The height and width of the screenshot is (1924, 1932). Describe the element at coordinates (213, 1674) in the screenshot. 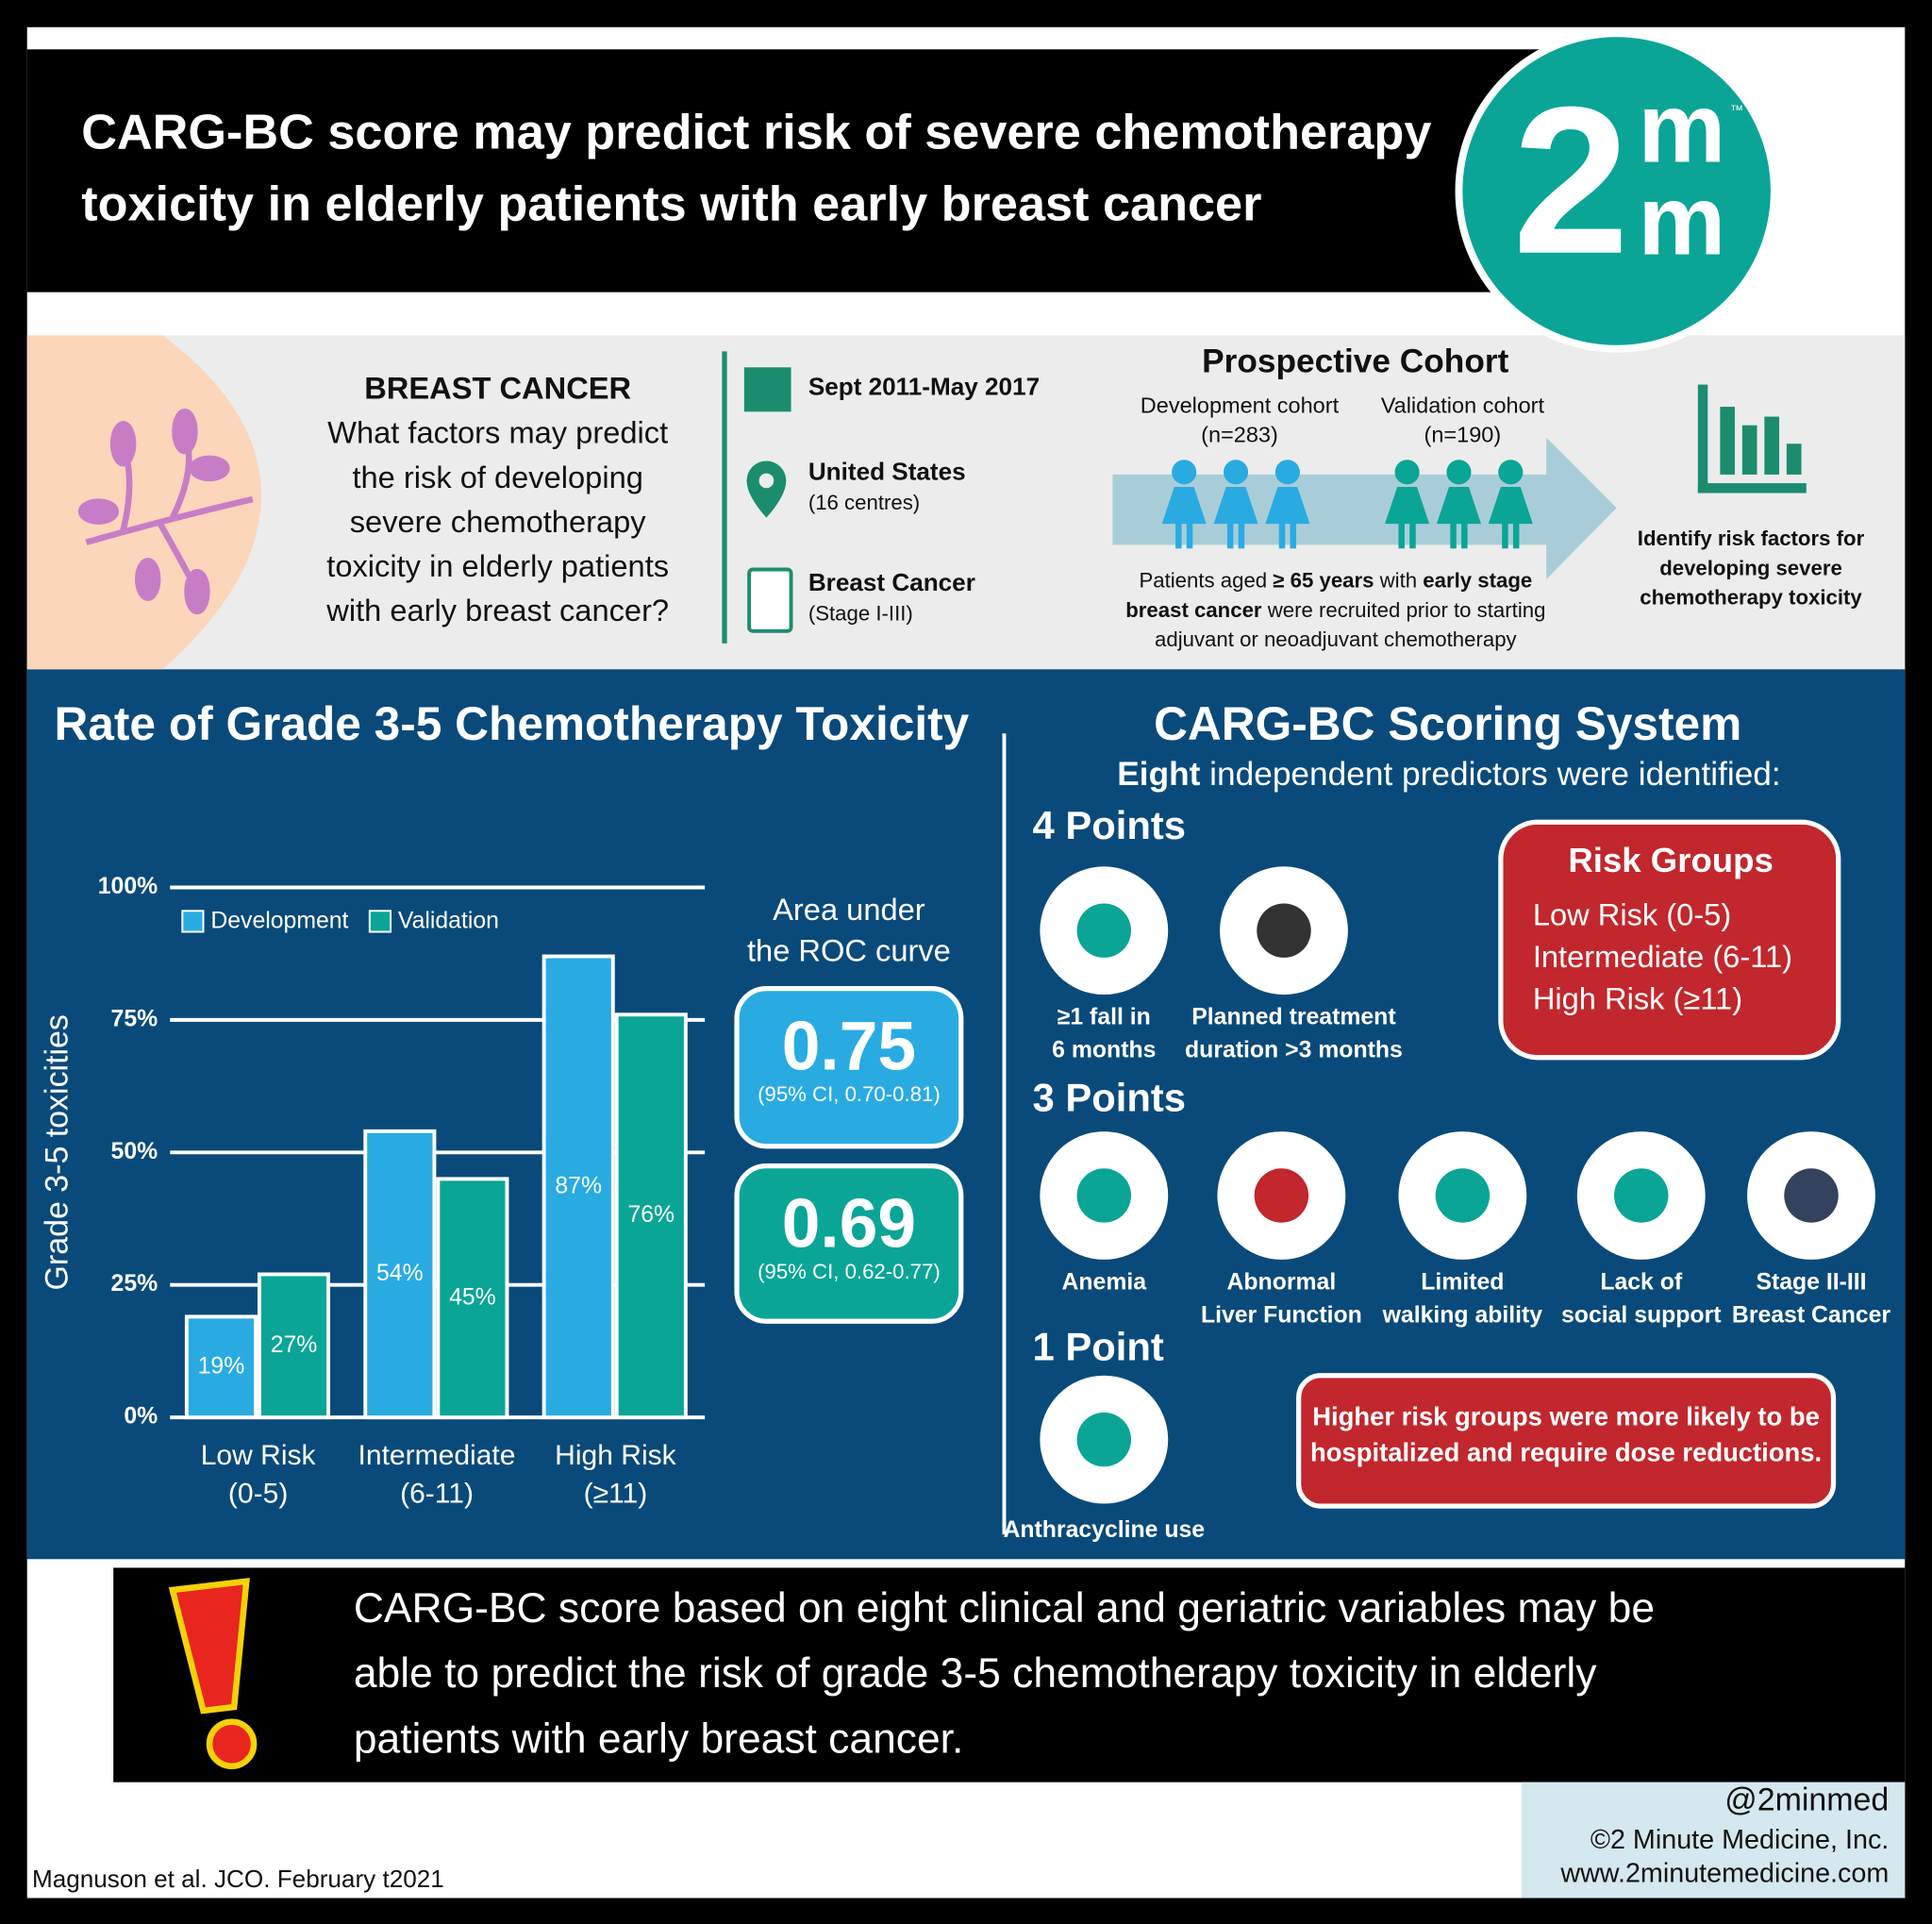

I see `exclamation-icon` at that location.